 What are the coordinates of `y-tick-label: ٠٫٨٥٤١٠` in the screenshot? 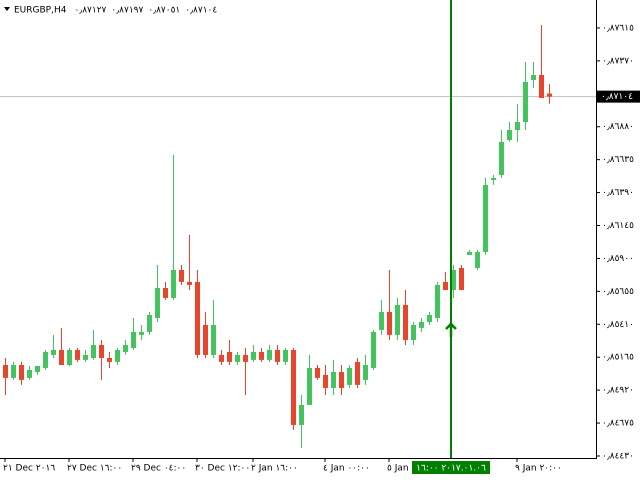 It's located at (618, 325).